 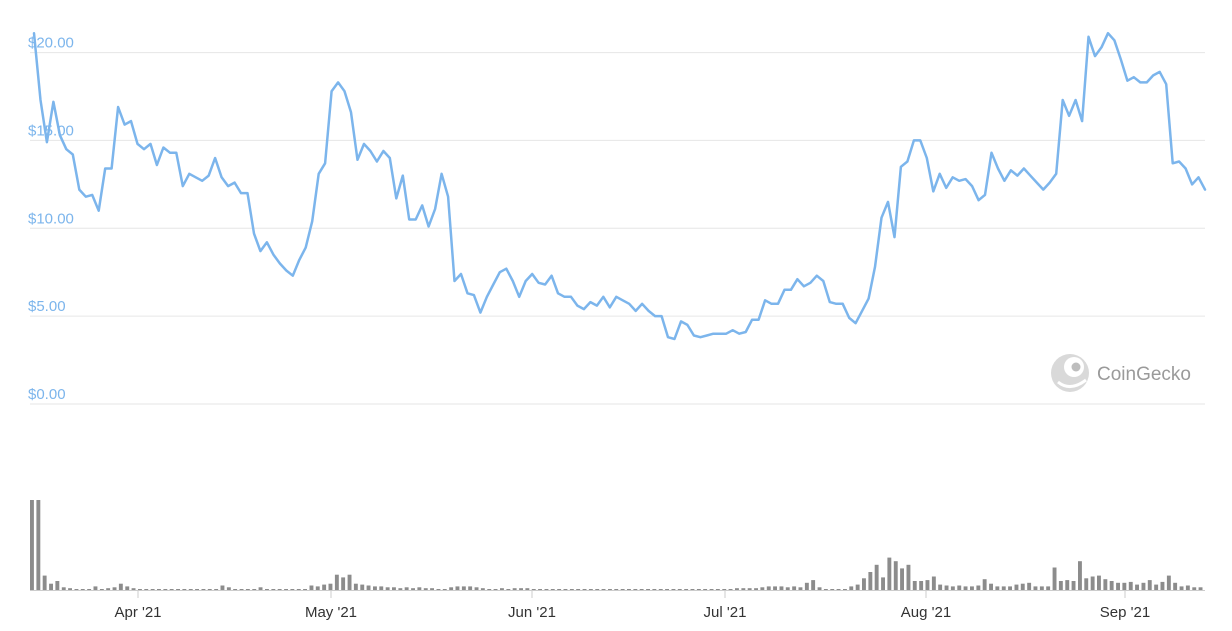 I want to click on volume-bars, so click(x=616, y=545).